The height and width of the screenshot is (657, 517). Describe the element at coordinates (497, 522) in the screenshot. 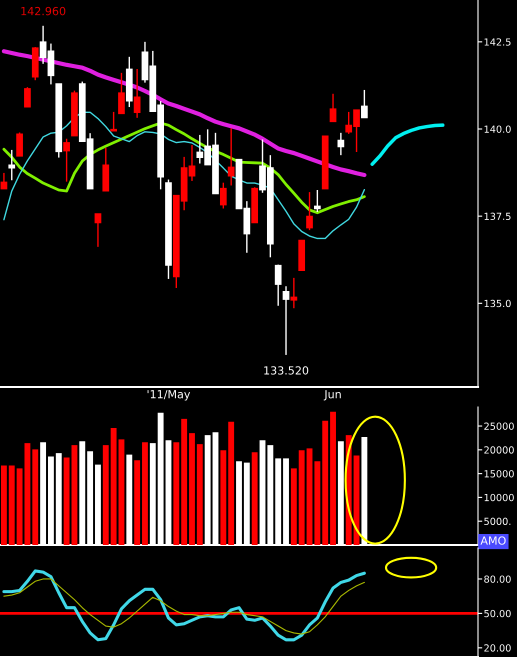

I see `y-tick-label: 5000.` at that location.